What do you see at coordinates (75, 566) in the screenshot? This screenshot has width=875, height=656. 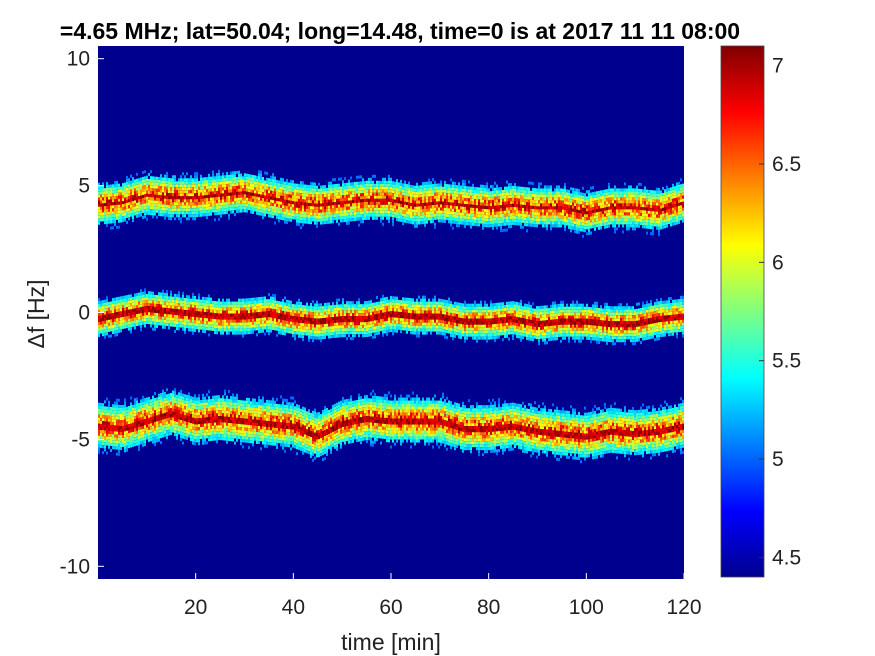 I see `y-tick-label: -10` at bounding box center [75, 566].